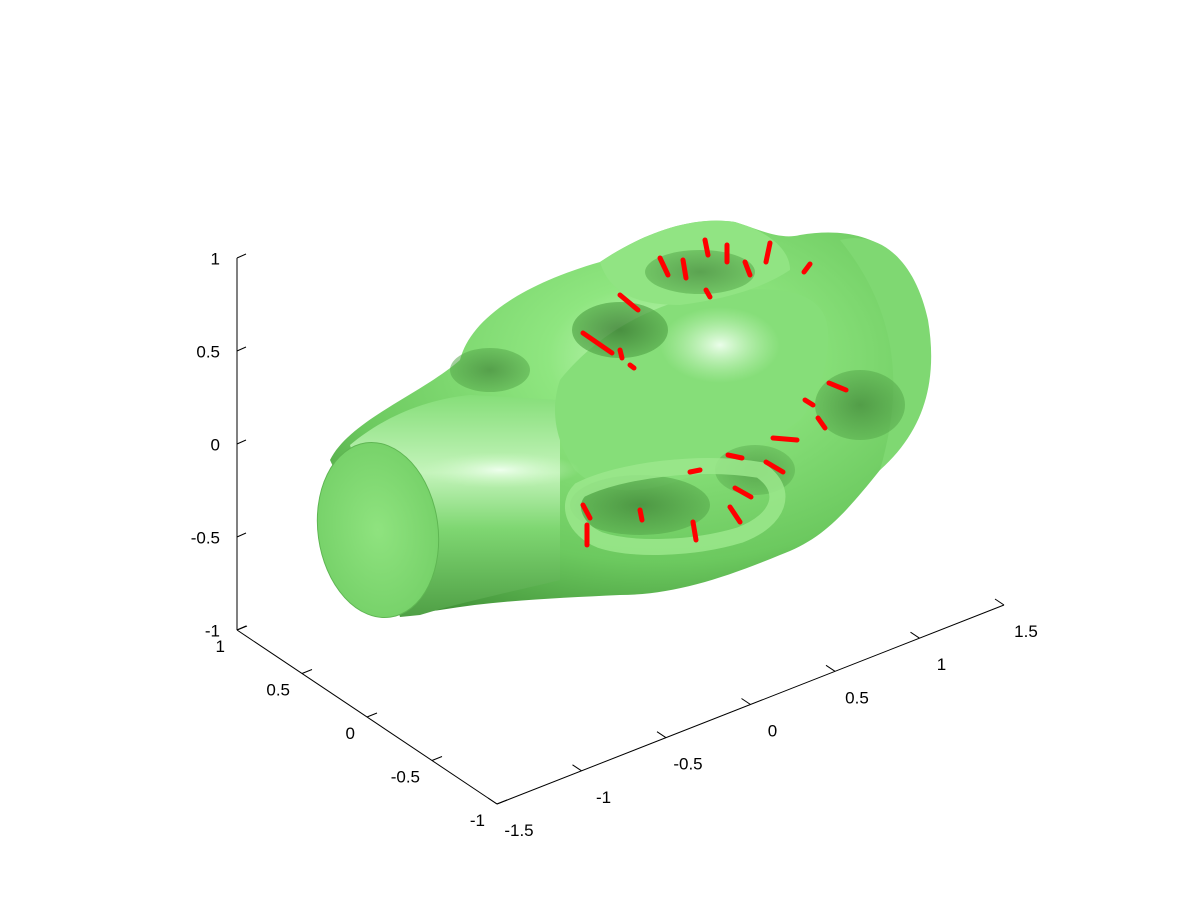  Describe the element at coordinates (772, 731) in the screenshot. I see `x-tick-label: 0` at that location.